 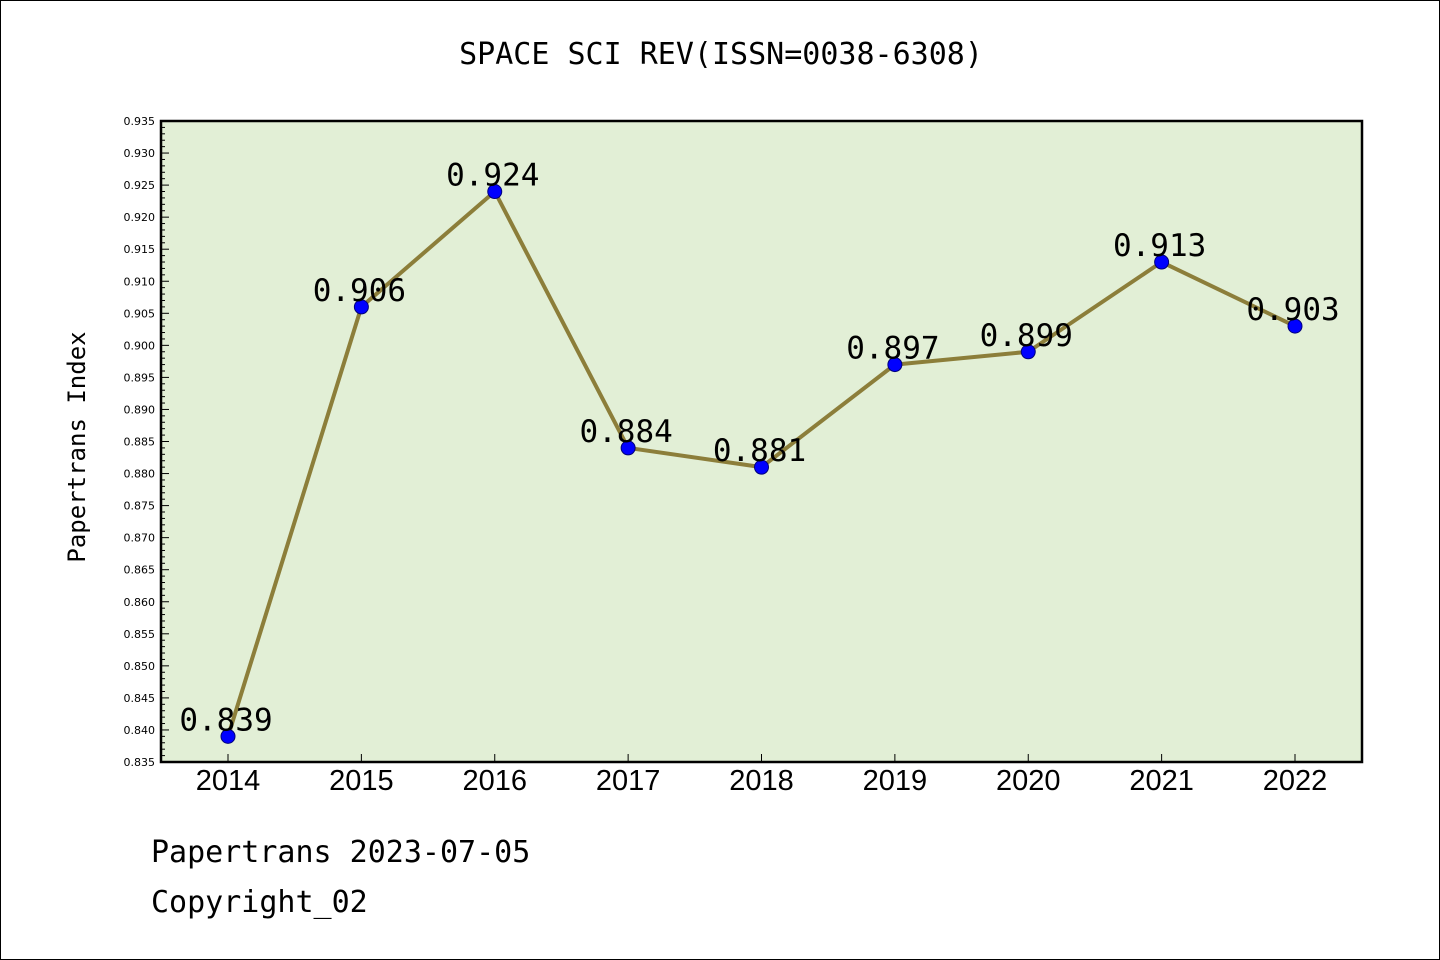 What do you see at coordinates (228, 781) in the screenshot?
I see `x-tick-label: 2014` at bounding box center [228, 781].